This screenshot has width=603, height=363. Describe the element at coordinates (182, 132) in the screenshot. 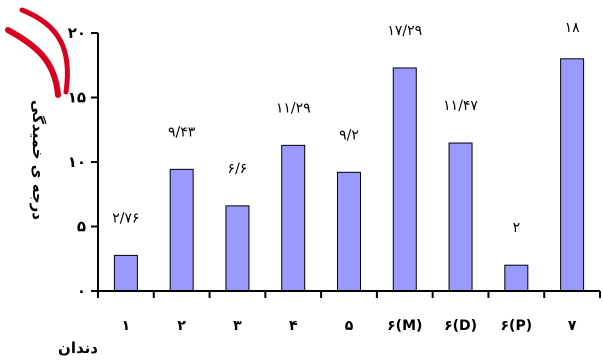

I see `data-label: ۹/۴۳` at that location.